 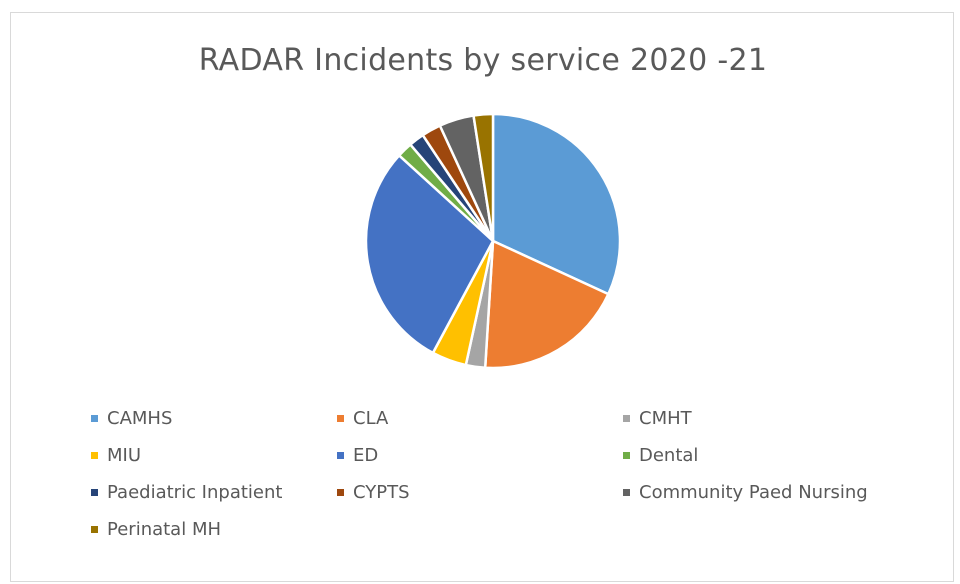 I want to click on legend-label: ED, so click(x=366, y=455).